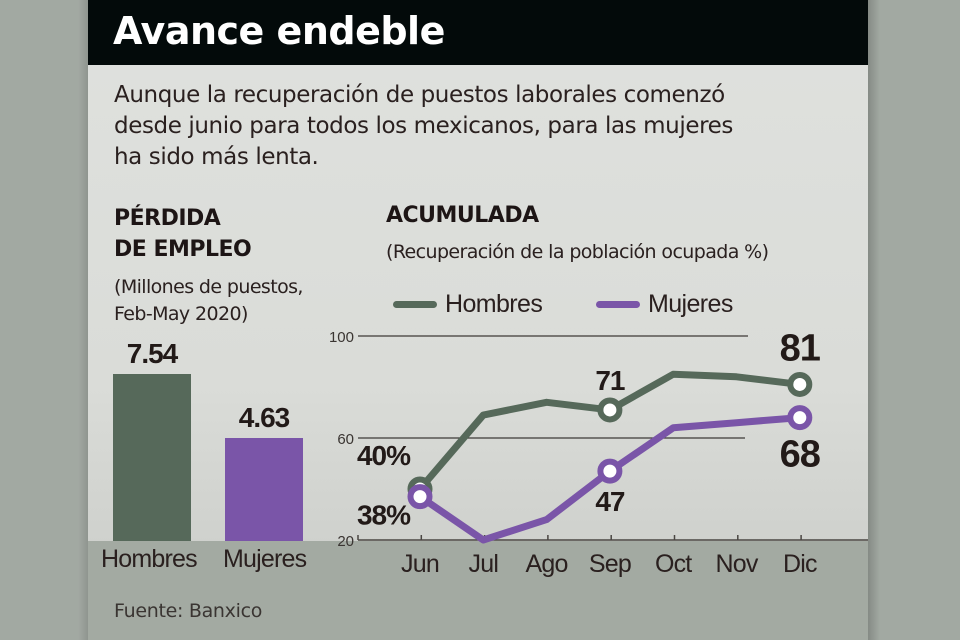 The height and width of the screenshot is (640, 960). I want to click on legend-item-hombres: Hombres, so click(468, 304).